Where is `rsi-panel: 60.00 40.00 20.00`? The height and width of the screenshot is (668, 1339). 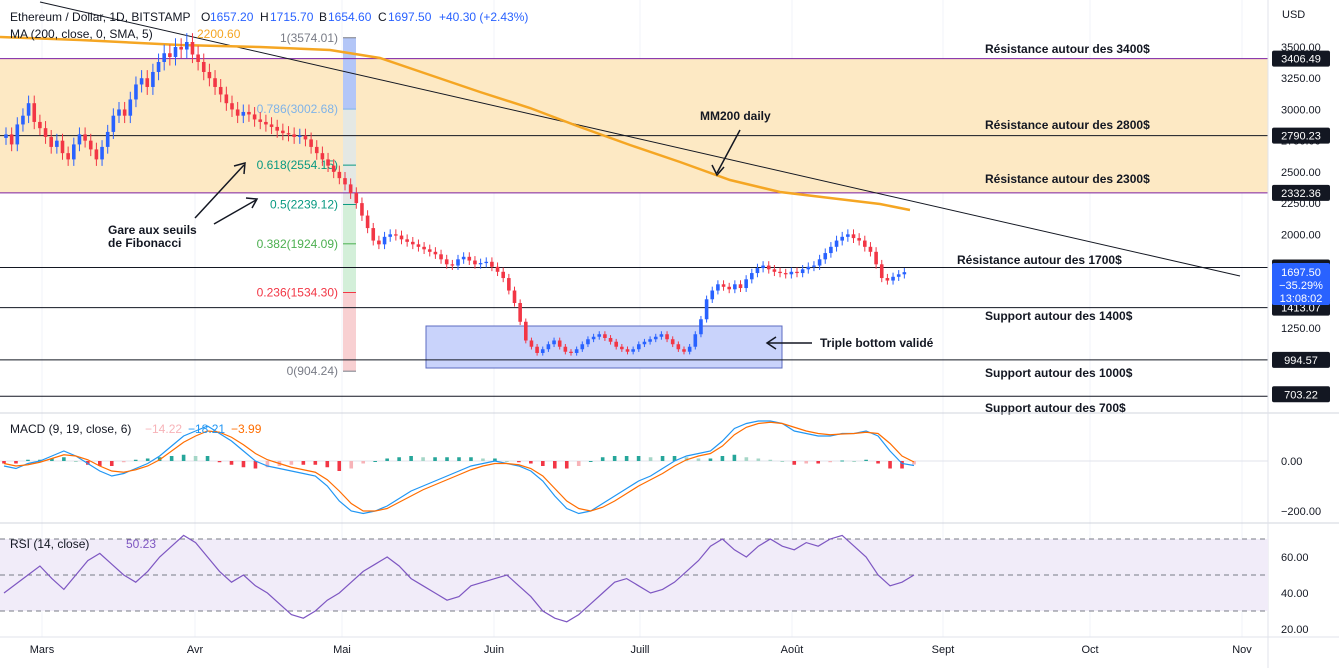 rsi-panel: 60.00 40.00 20.00 is located at coordinates (654, 585).